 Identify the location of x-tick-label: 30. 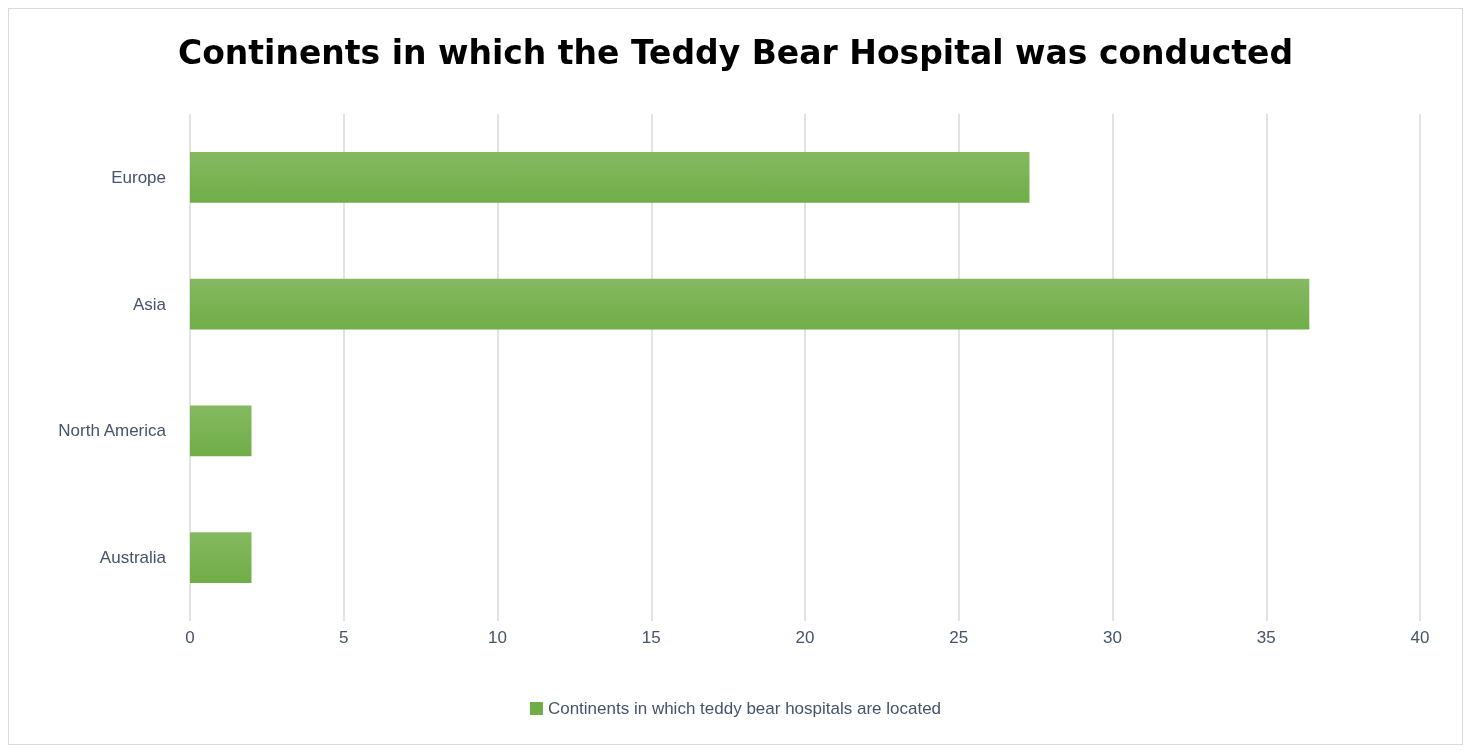
(1112, 637).